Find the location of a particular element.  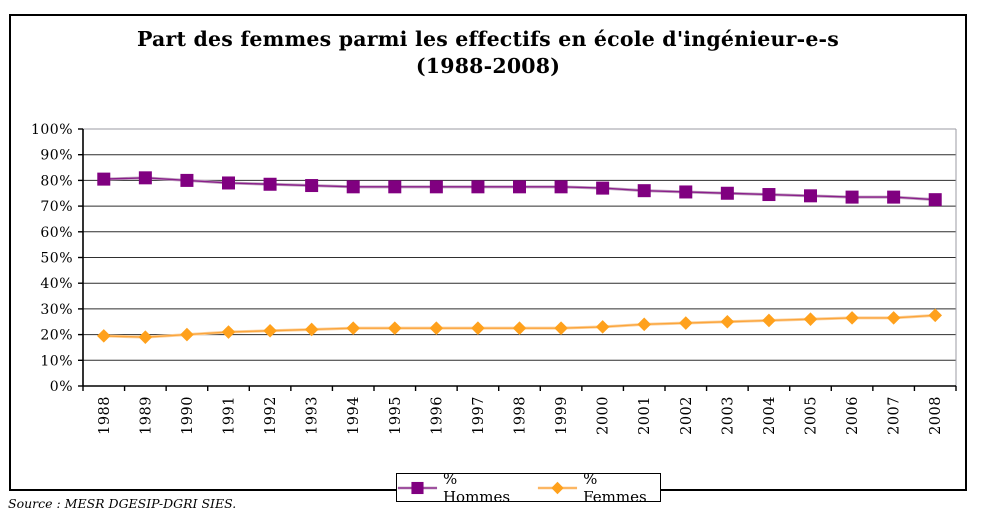

chart-title-line2: (1988-2008) is located at coordinates (488, 66).